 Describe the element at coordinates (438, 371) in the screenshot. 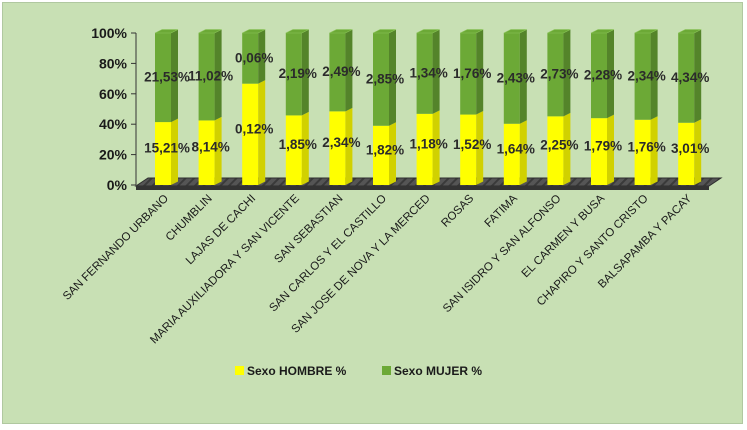

I see `legend-label: Sexo MUJER %` at that location.